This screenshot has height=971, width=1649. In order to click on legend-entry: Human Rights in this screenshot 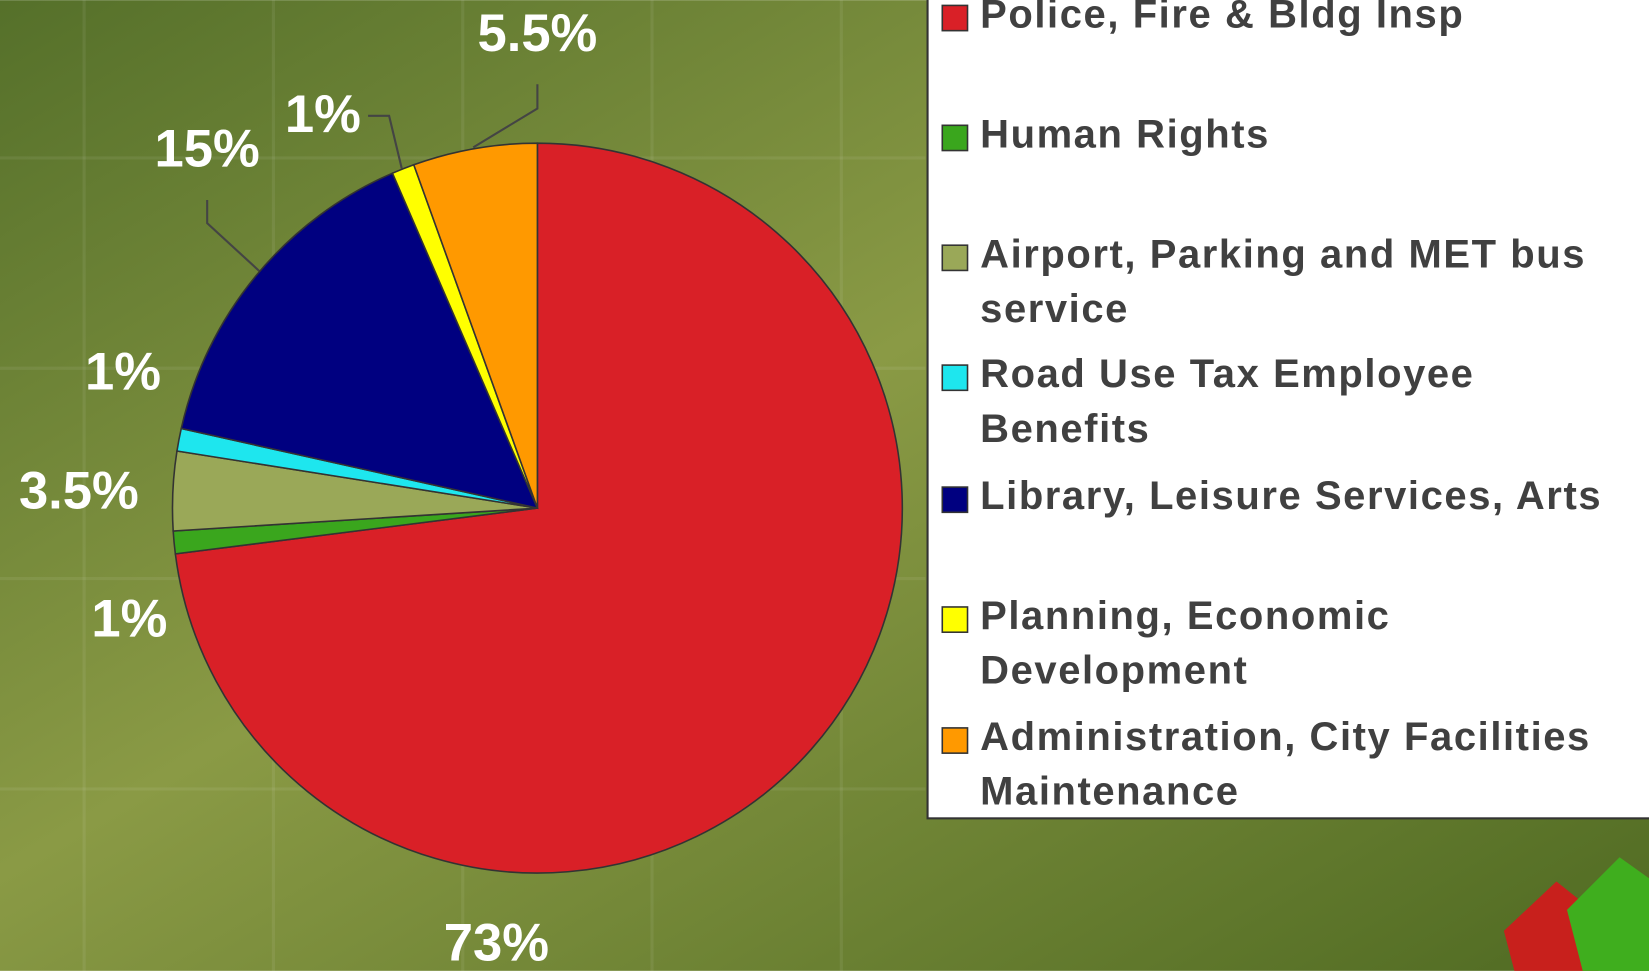, I will do `click(1125, 134)`.